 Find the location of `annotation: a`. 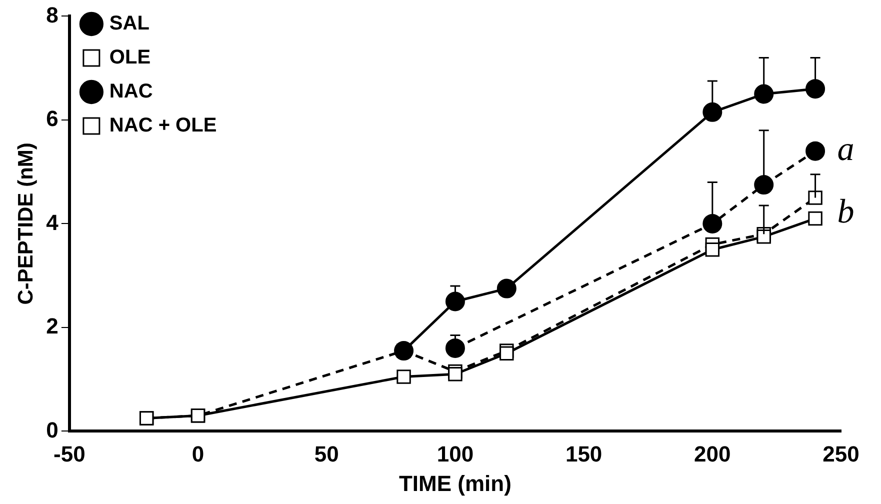

annotation: a is located at coordinates (845, 149).